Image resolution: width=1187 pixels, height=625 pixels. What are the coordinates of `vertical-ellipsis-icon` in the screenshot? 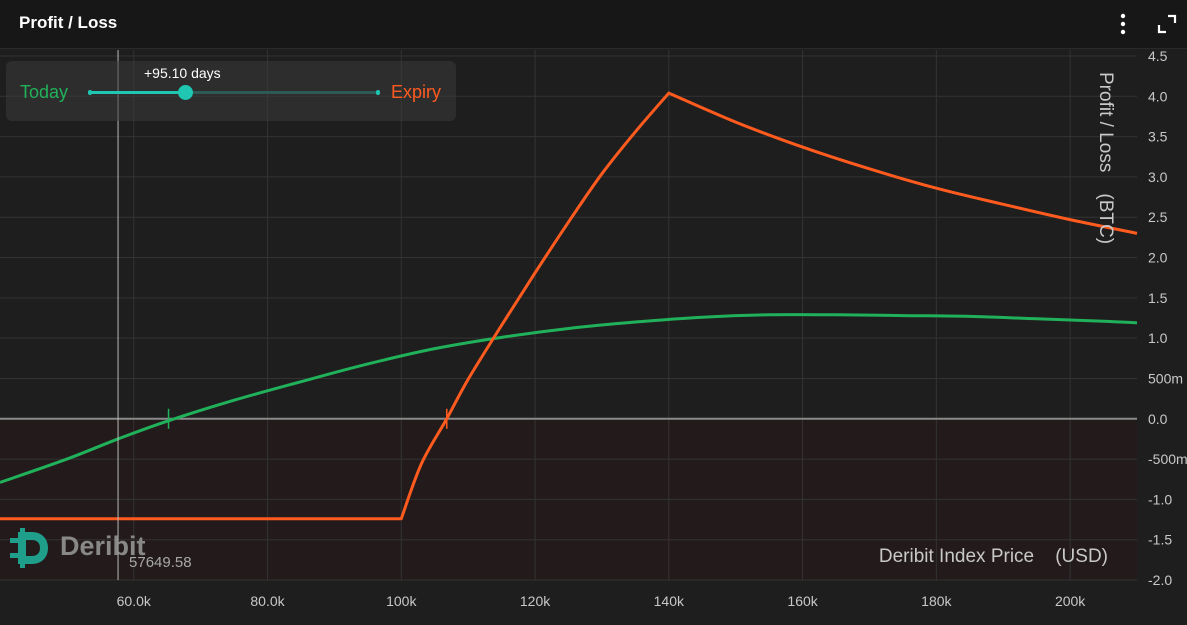 It's located at (1123, 24).